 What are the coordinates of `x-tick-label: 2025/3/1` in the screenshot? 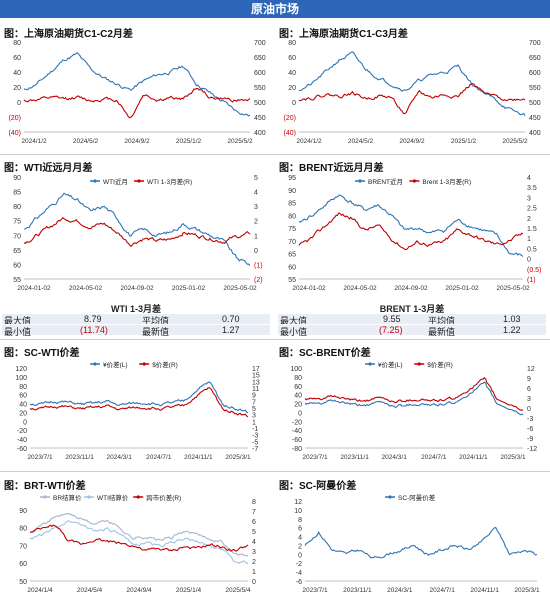 It's located at (238, 457).